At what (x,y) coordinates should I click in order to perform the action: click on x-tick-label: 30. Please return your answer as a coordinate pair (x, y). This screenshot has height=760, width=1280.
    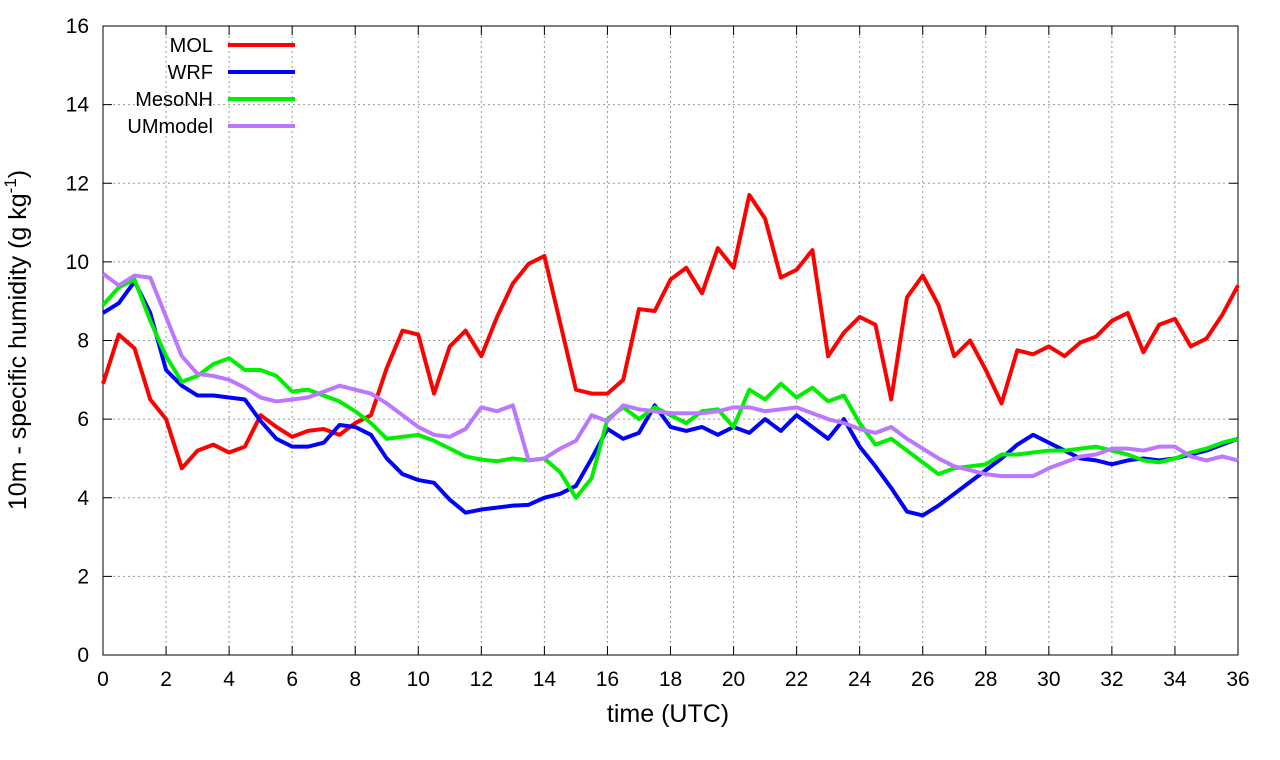
    Looking at the image, I should click on (1048, 679).